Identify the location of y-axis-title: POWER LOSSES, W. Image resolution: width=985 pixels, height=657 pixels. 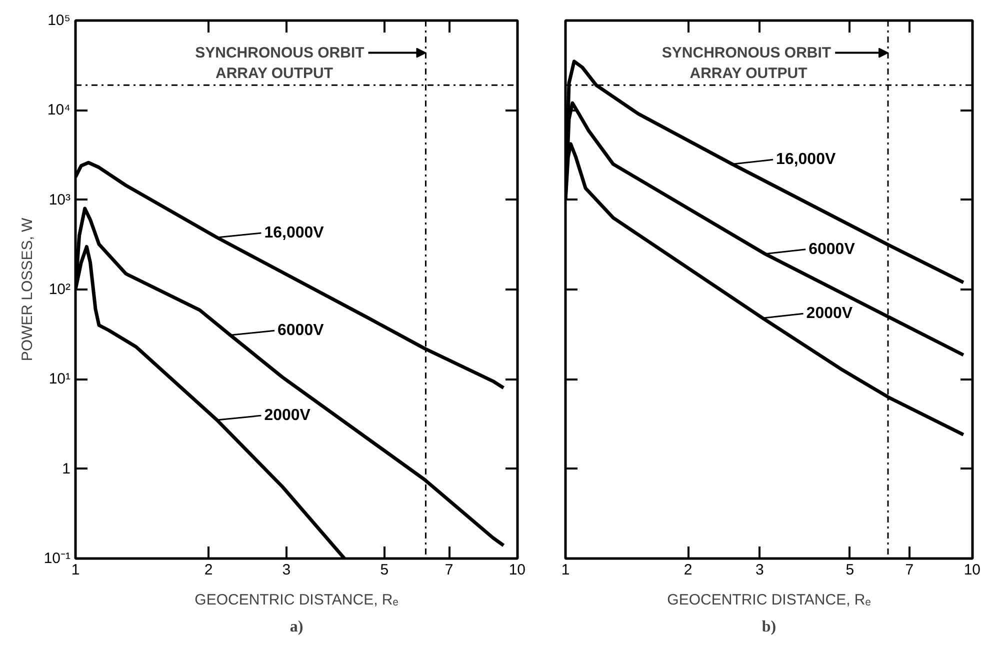
(27, 289).